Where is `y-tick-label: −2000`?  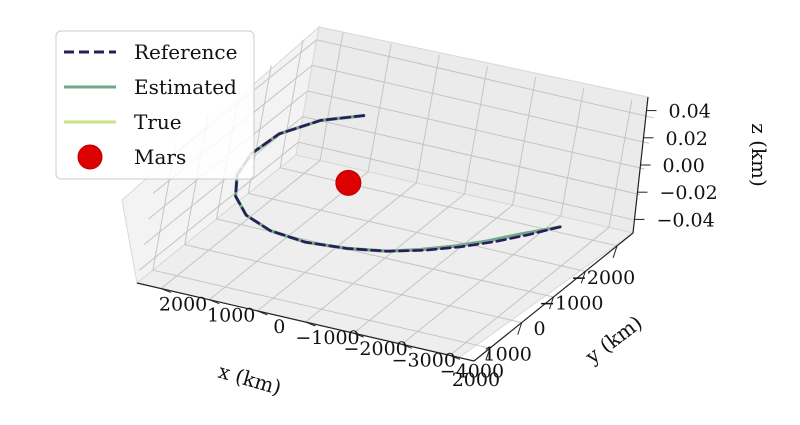
y-tick-label: −2000 is located at coordinates (376, 349).